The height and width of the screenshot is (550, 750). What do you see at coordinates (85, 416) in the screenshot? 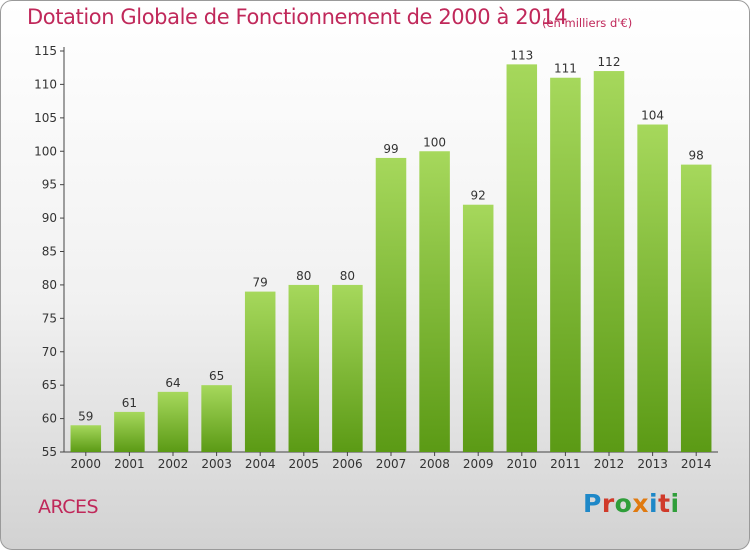
I see `bar-value-label: 59` at bounding box center [85, 416].